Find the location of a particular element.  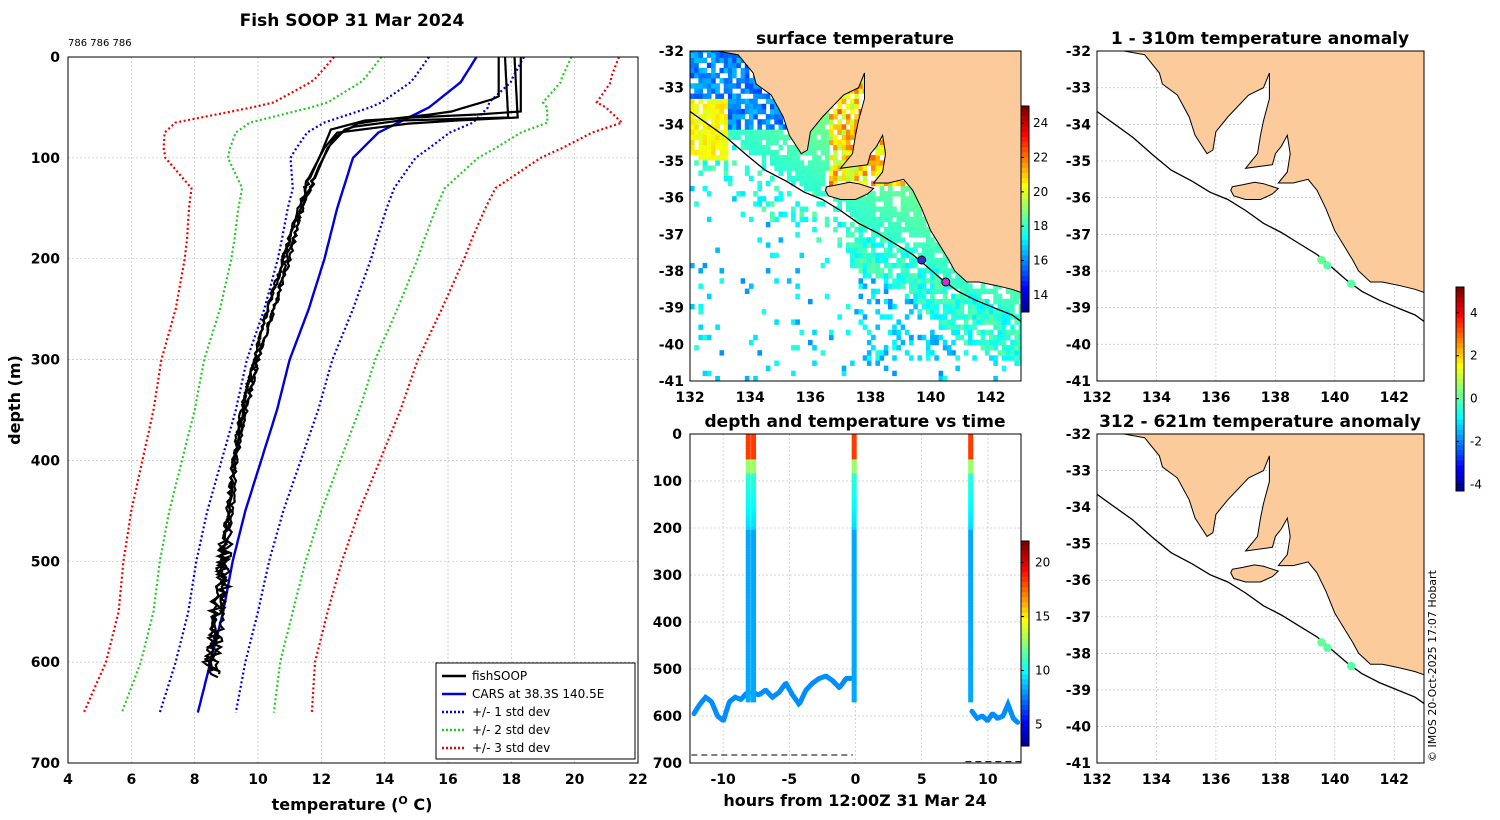

time-depth-y-tick-label: 200 is located at coordinates (667, 529).